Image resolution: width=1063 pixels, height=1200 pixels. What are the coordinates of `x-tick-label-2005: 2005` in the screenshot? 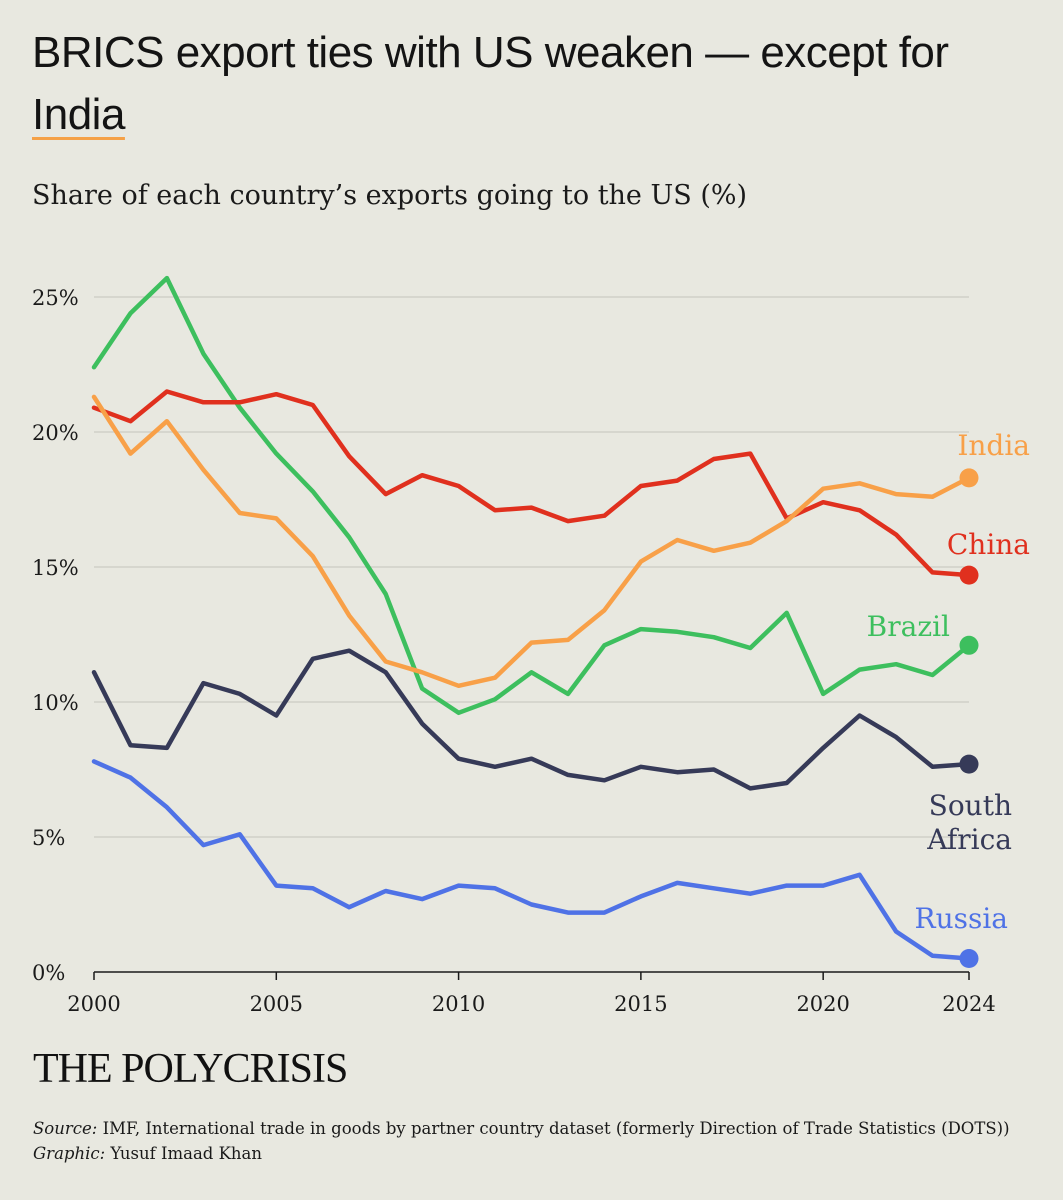 It's located at (276, 1004).